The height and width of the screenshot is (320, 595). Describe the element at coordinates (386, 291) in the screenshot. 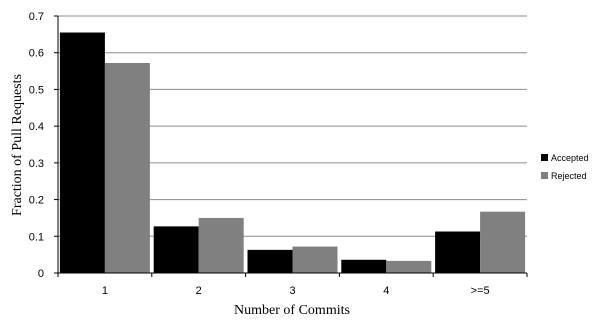

I see `x-tick-label: 4` at that location.